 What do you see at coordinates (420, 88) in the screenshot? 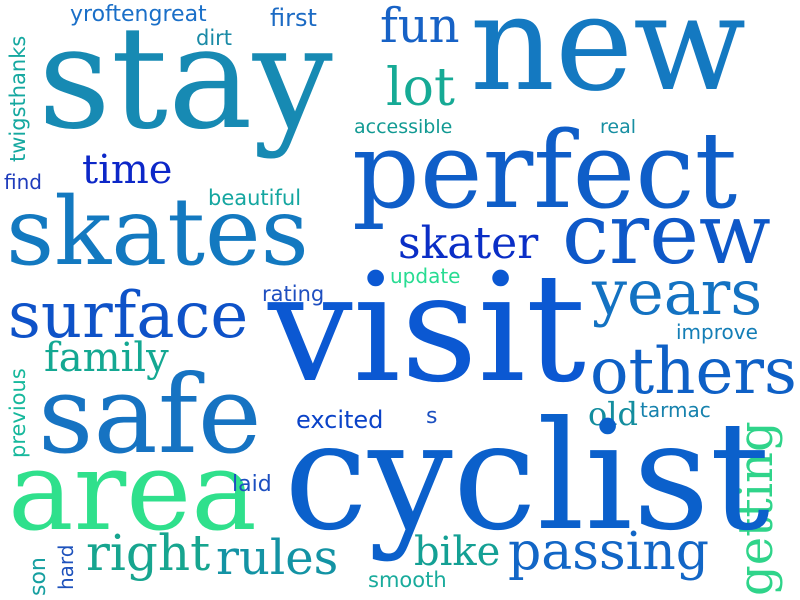
I see `word-lot: lot` at bounding box center [420, 88].